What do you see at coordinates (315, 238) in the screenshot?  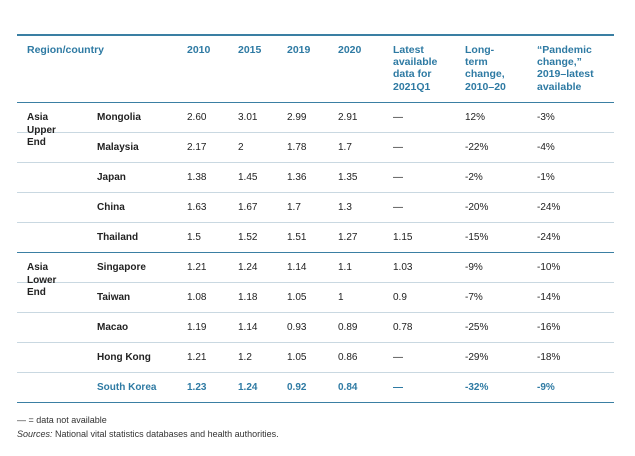 I see `table-row: Thailand 1.5 1.52 1.51 1.27 1.15 -15% -24%` at bounding box center [315, 238].